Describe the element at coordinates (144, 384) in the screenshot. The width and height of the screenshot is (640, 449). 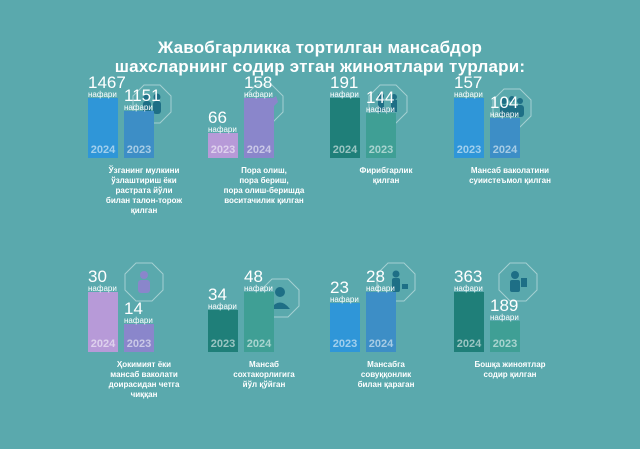
I see `caption-line: доирасидан четга` at that location.